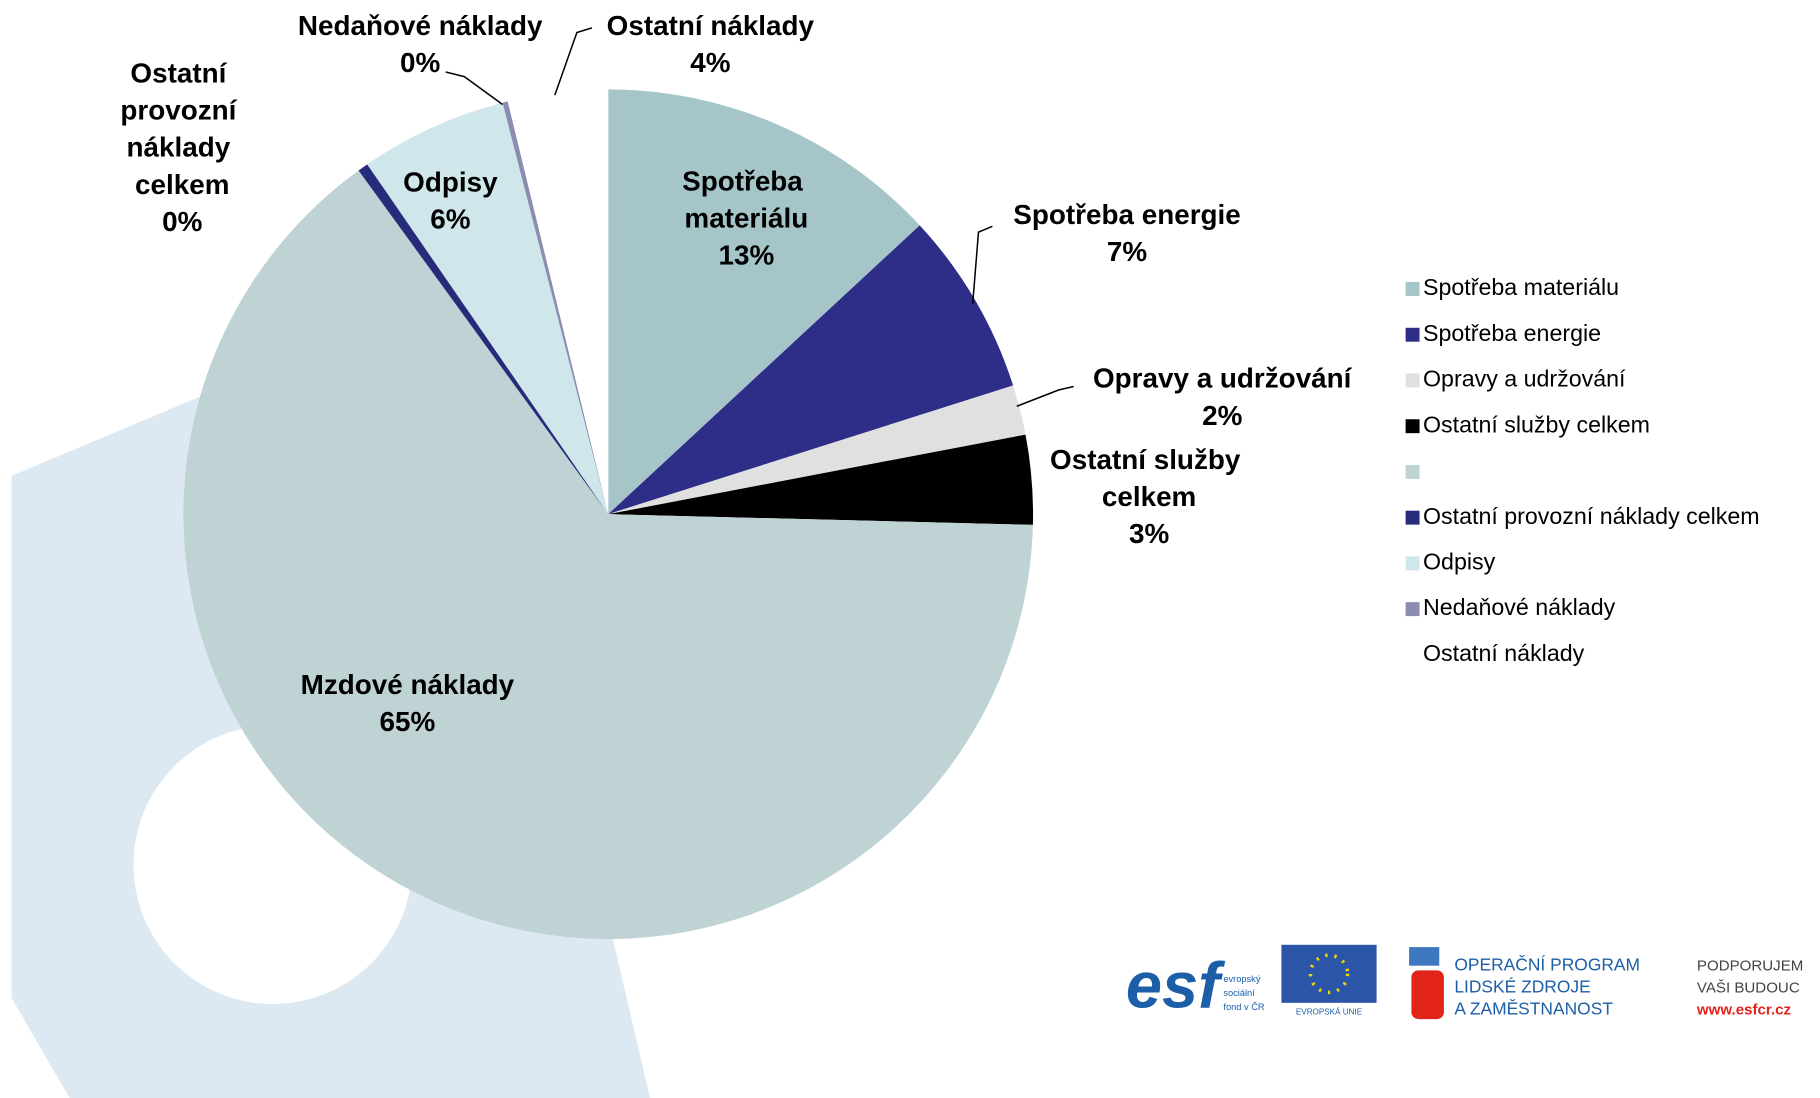 This screenshot has width=1820, height=1098. What do you see at coordinates (1170, 978) in the screenshot?
I see `esf-logo-bg` at bounding box center [1170, 978].